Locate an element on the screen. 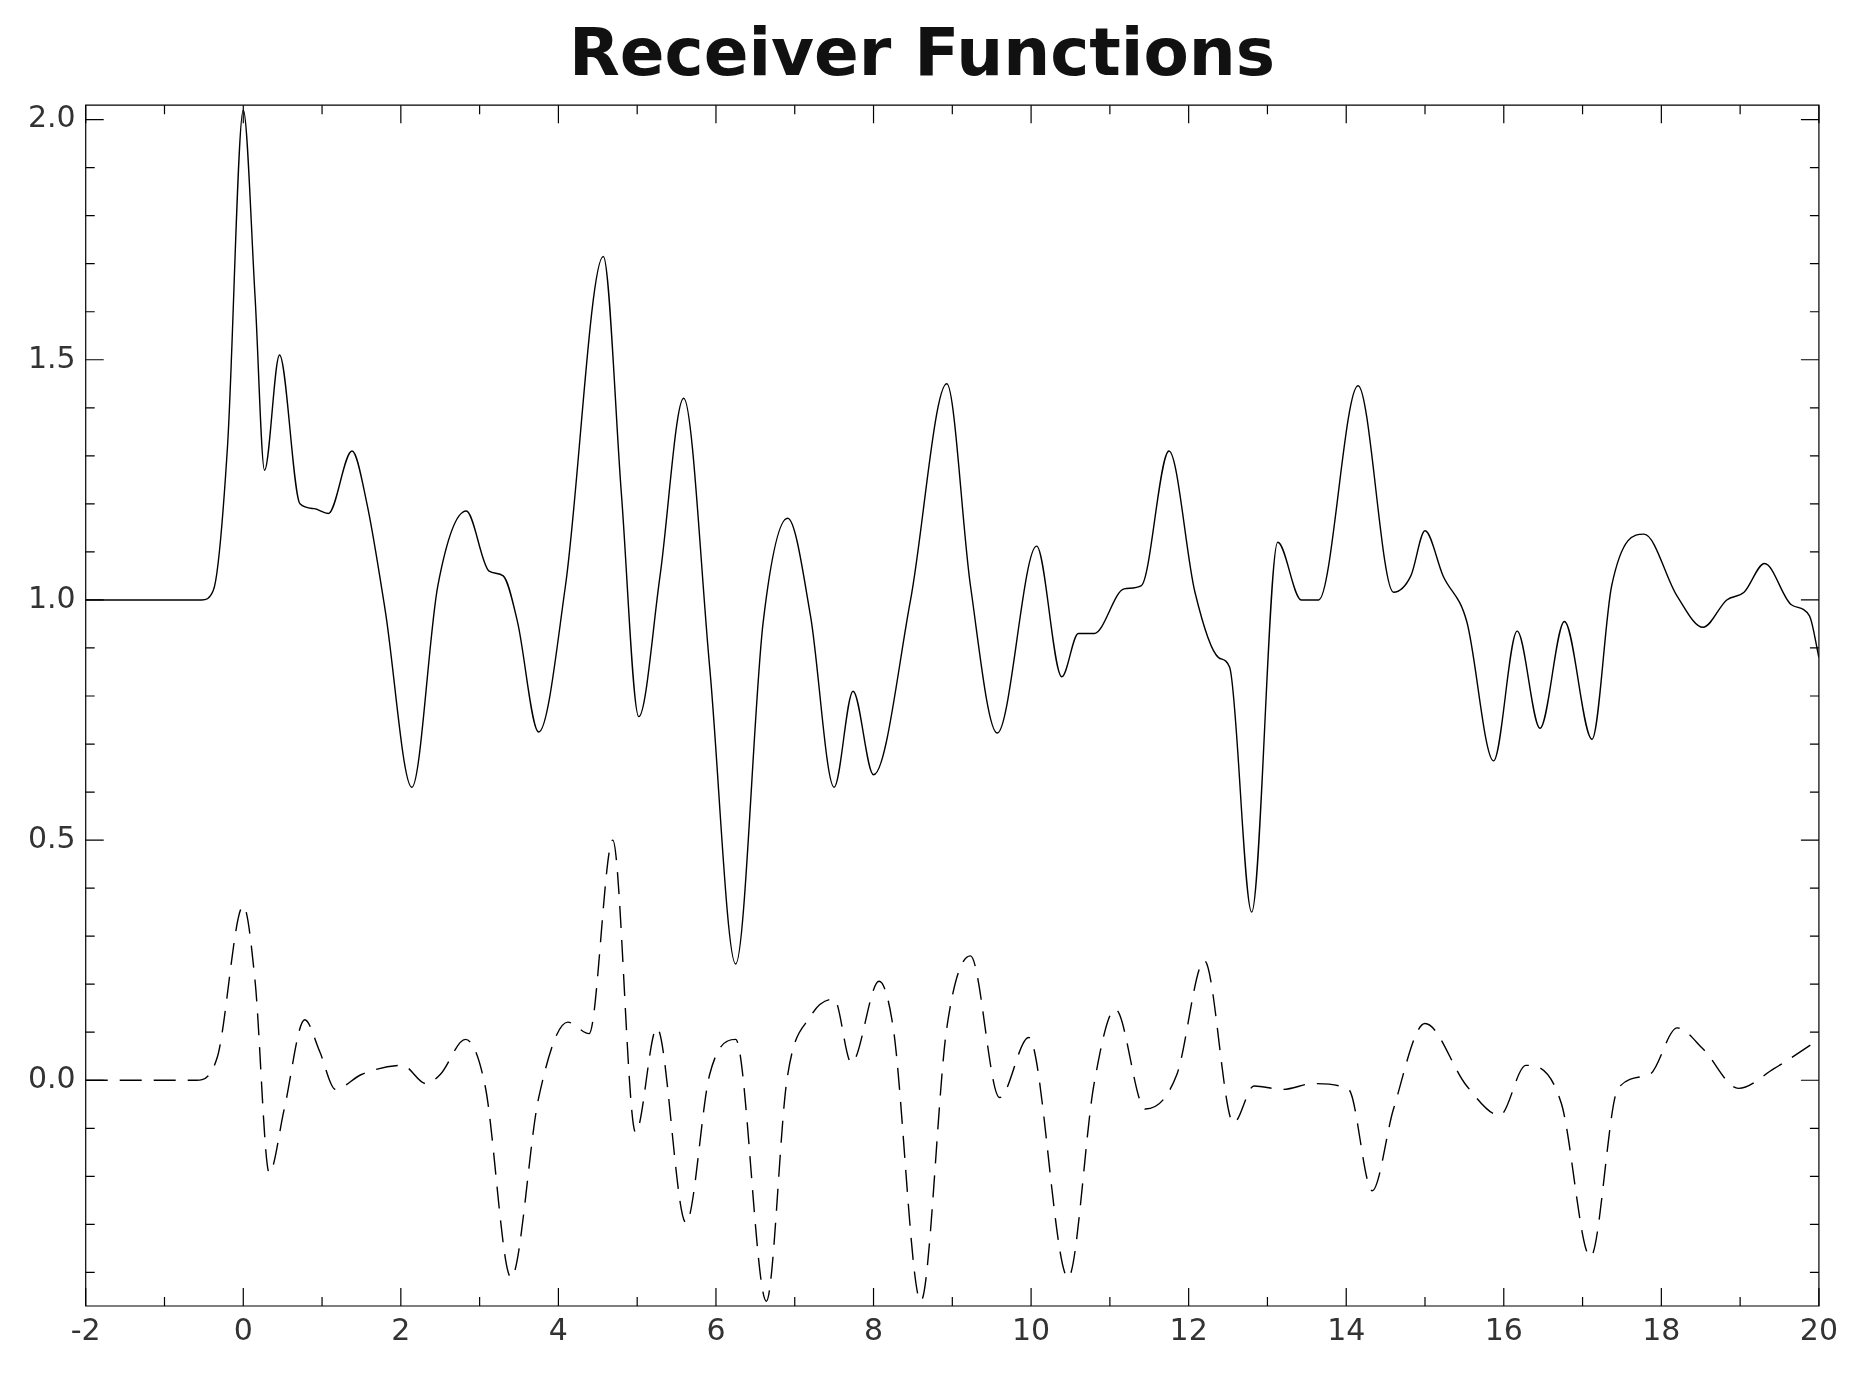  x-tick-label: 4 is located at coordinates (558, 1329).